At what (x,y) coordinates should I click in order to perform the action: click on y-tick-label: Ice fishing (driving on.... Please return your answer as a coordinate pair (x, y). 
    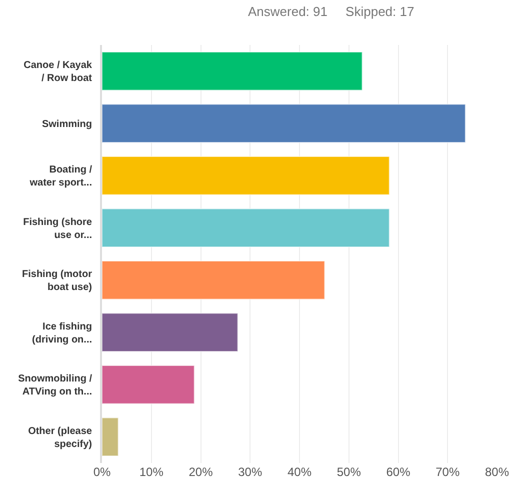
    Looking at the image, I should click on (62, 333).